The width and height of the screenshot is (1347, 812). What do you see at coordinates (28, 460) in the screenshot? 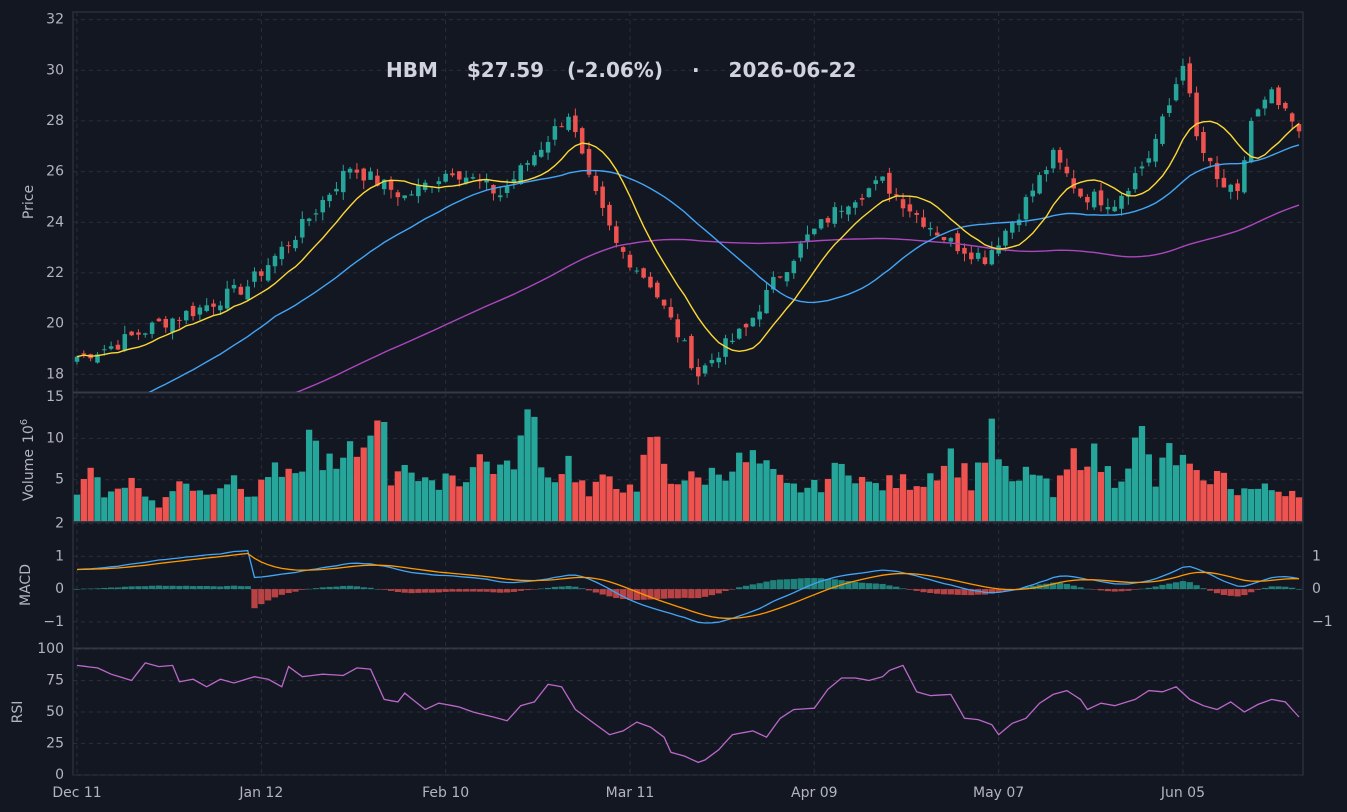
I see `volume-axis-label: Volume 106` at bounding box center [28, 460].